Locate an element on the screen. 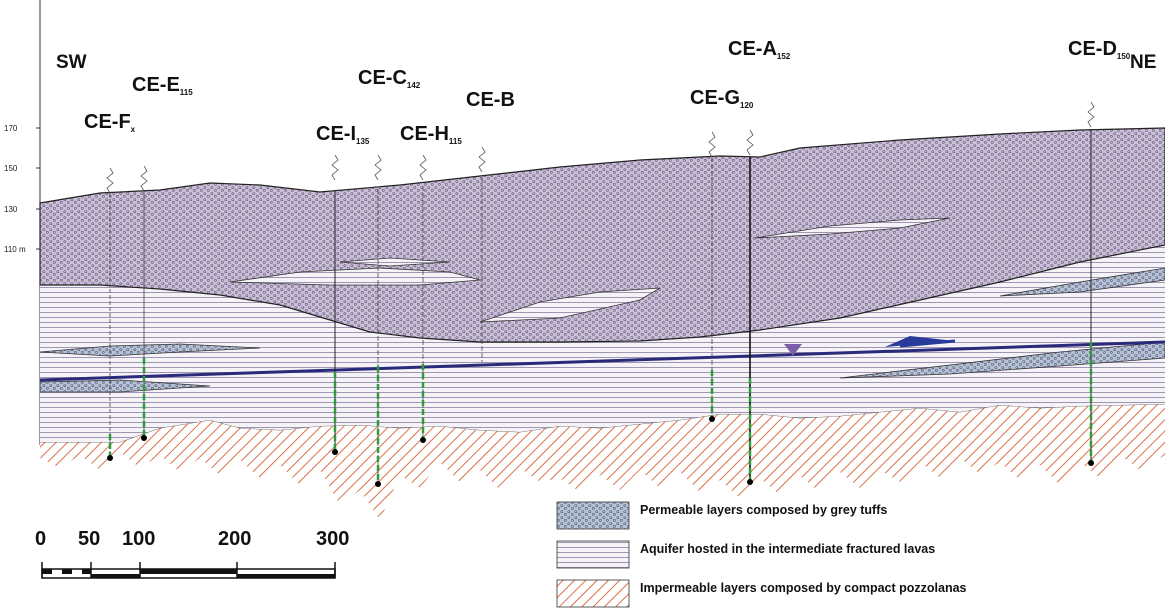 The height and width of the screenshot is (613, 1165). legend-swatch-grey-tuff is located at coordinates (593, 515).